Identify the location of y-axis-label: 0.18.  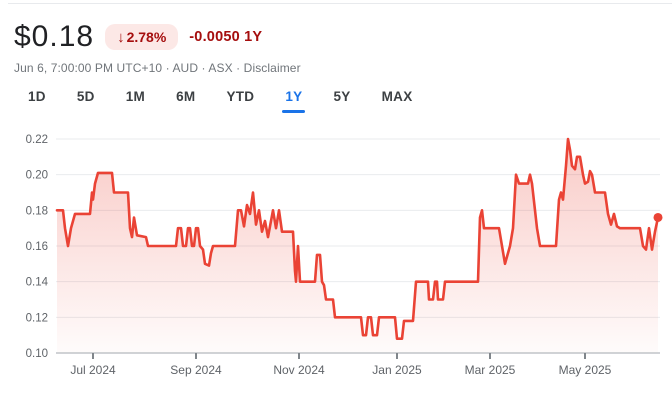
(37, 211).